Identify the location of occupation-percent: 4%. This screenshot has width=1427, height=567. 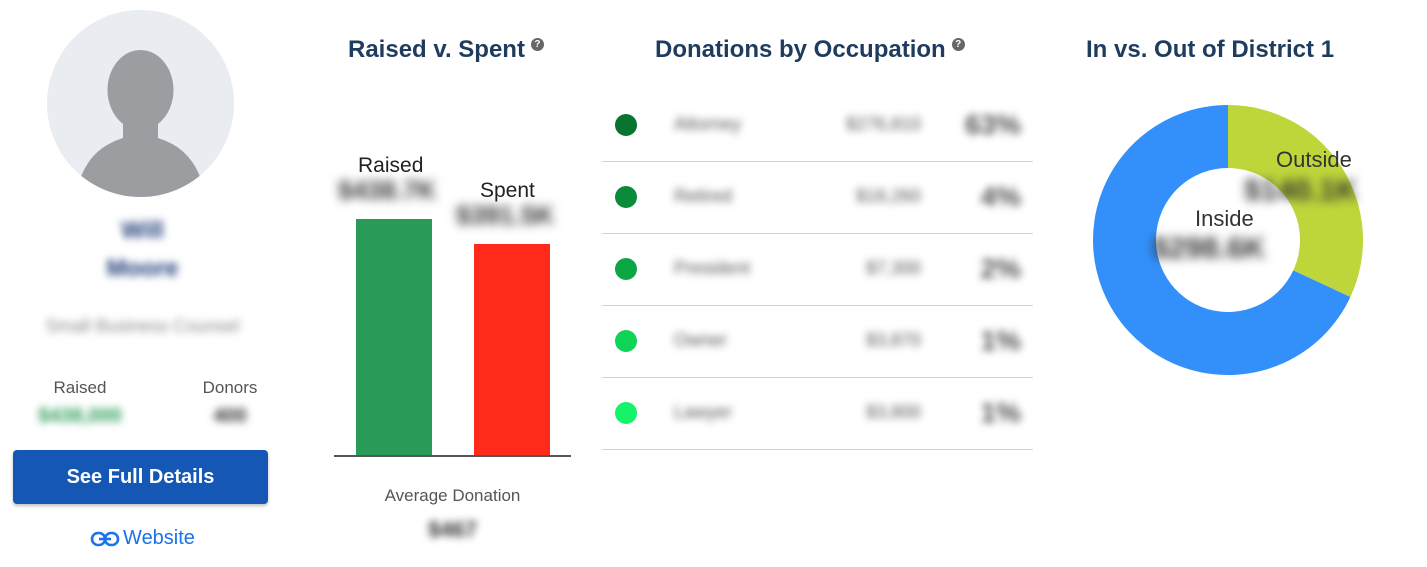
(1000, 196).